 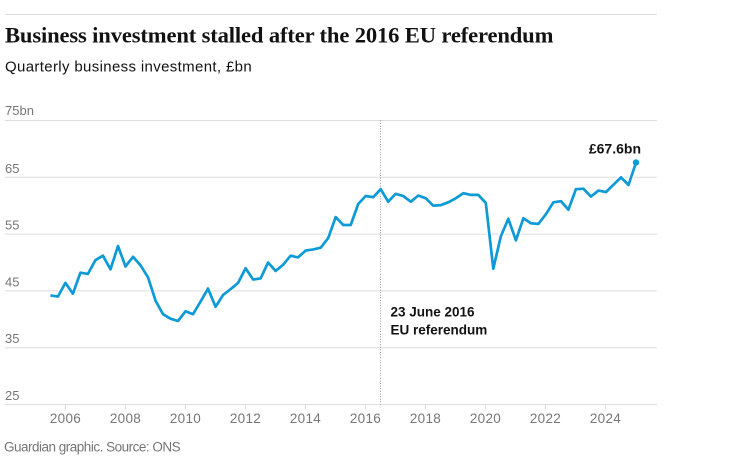 What do you see at coordinates (12, 168) in the screenshot?
I see `svg-text: 65` at bounding box center [12, 168].